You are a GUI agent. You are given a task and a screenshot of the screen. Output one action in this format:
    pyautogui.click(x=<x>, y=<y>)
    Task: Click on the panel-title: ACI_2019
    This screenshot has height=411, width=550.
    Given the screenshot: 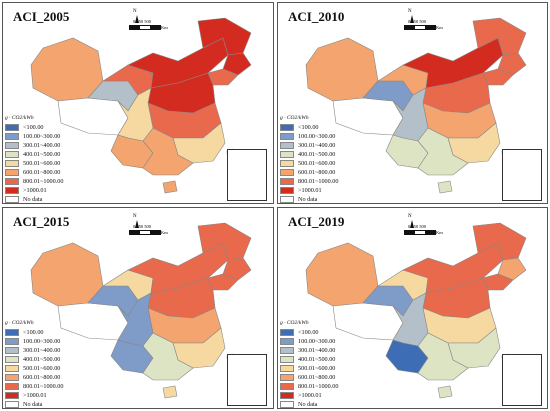 What is the action you would take?
    pyautogui.click(x=316, y=221)
    